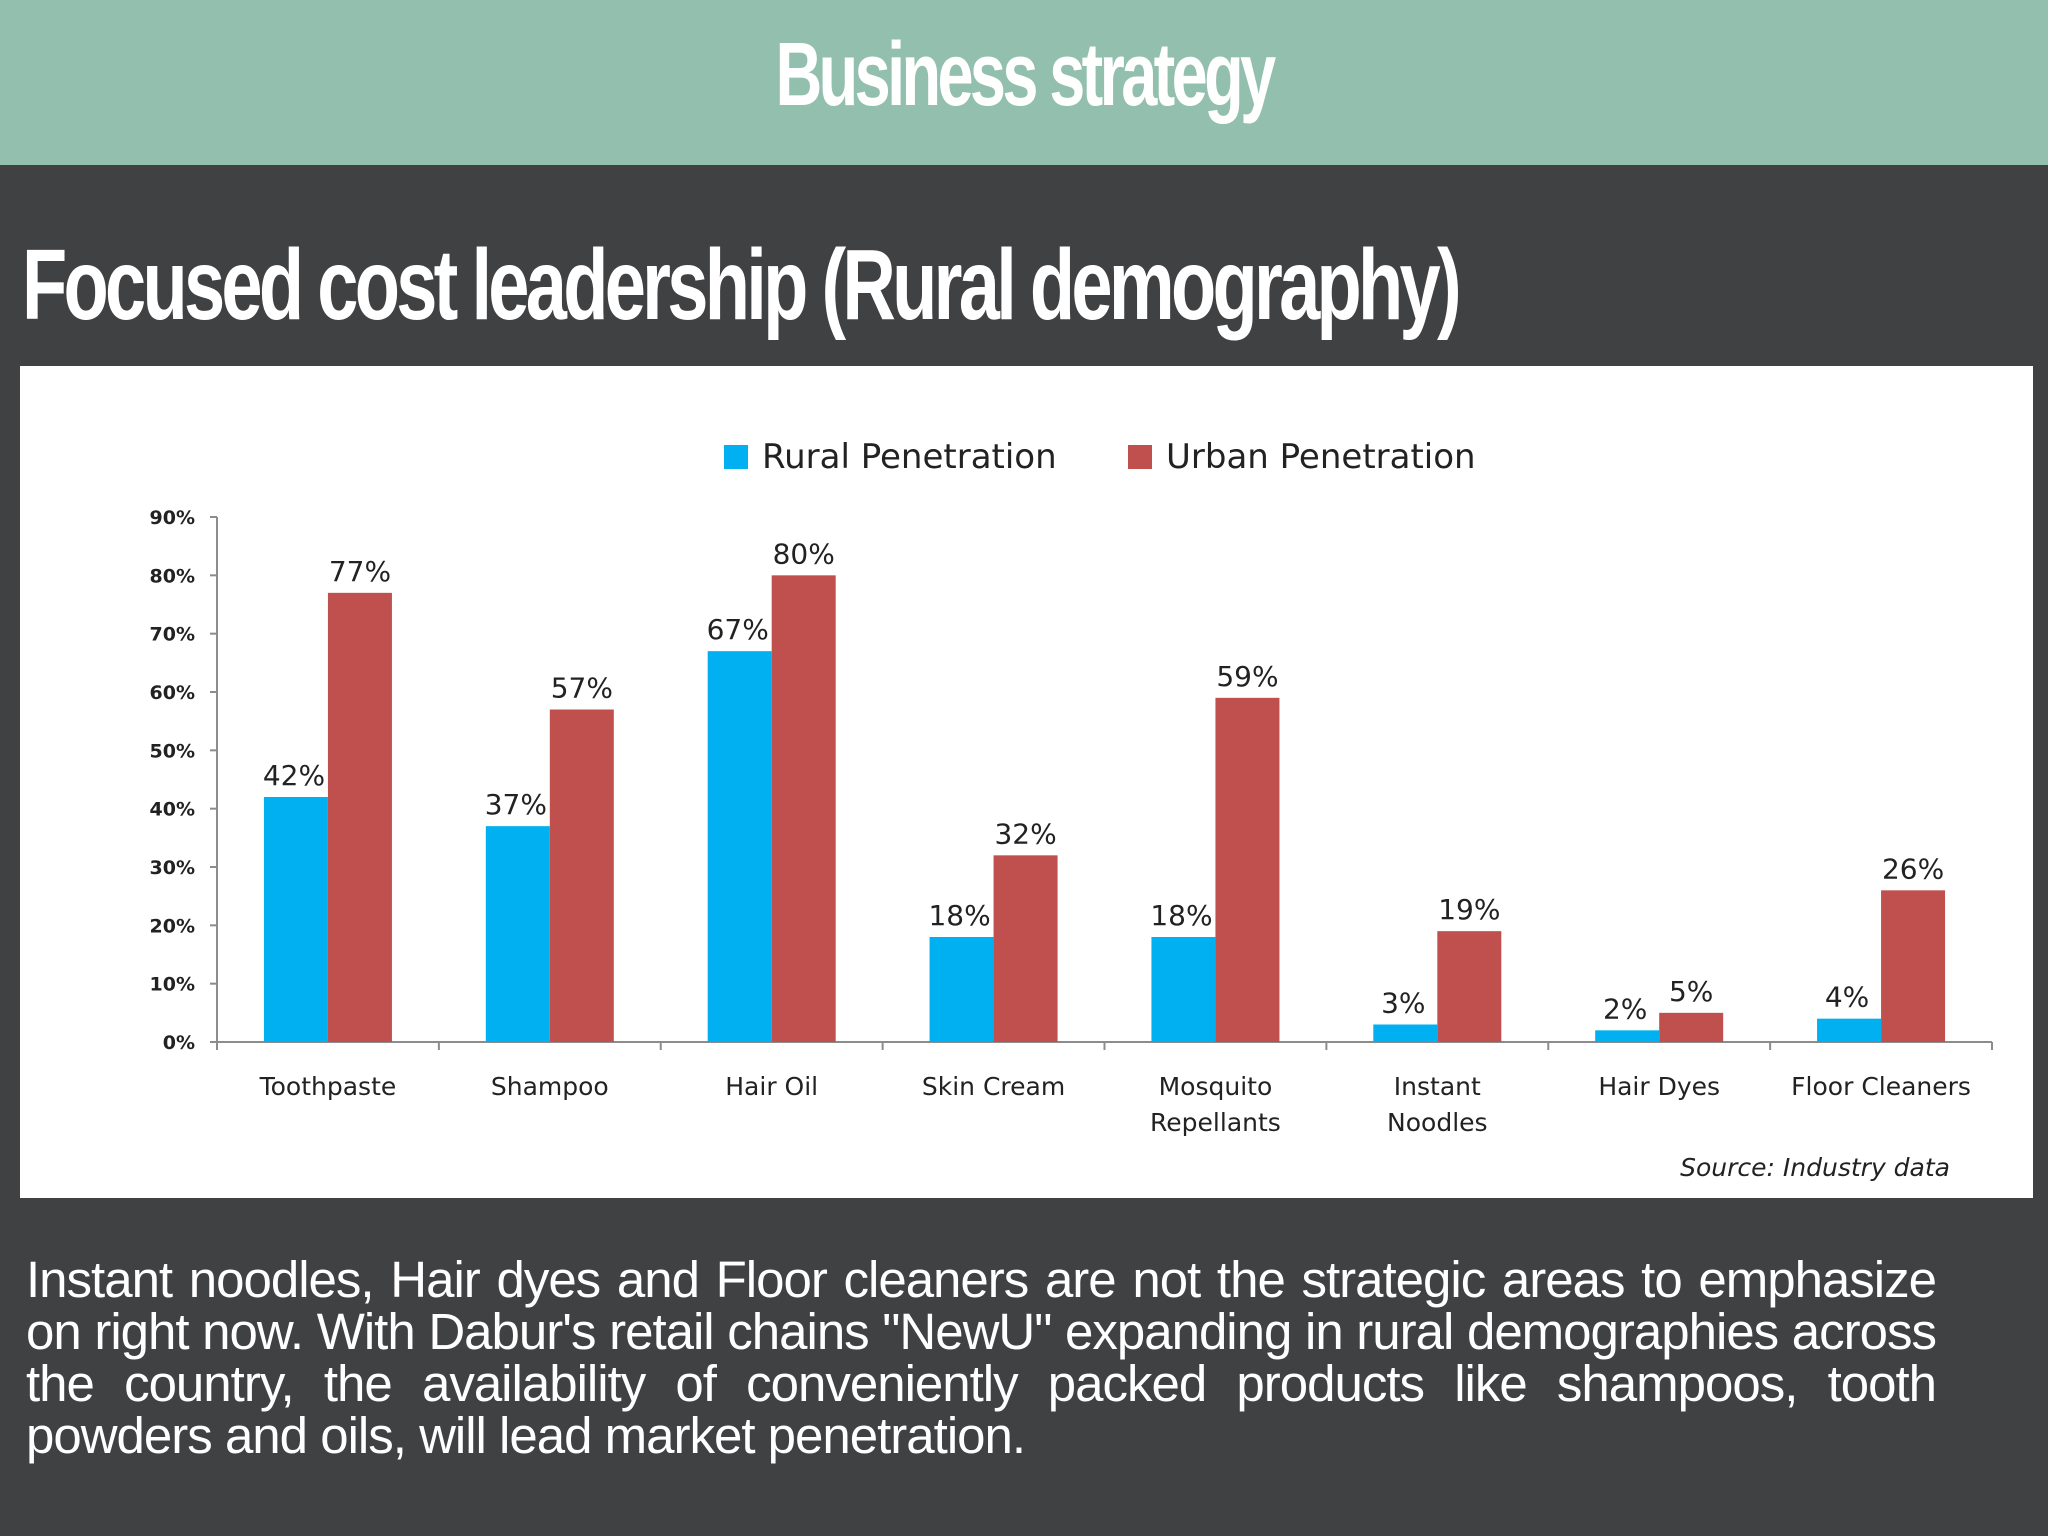 Image resolution: width=2048 pixels, height=1536 pixels. What do you see at coordinates (550, 1086) in the screenshot?
I see `category-label: Shampoo` at bounding box center [550, 1086].